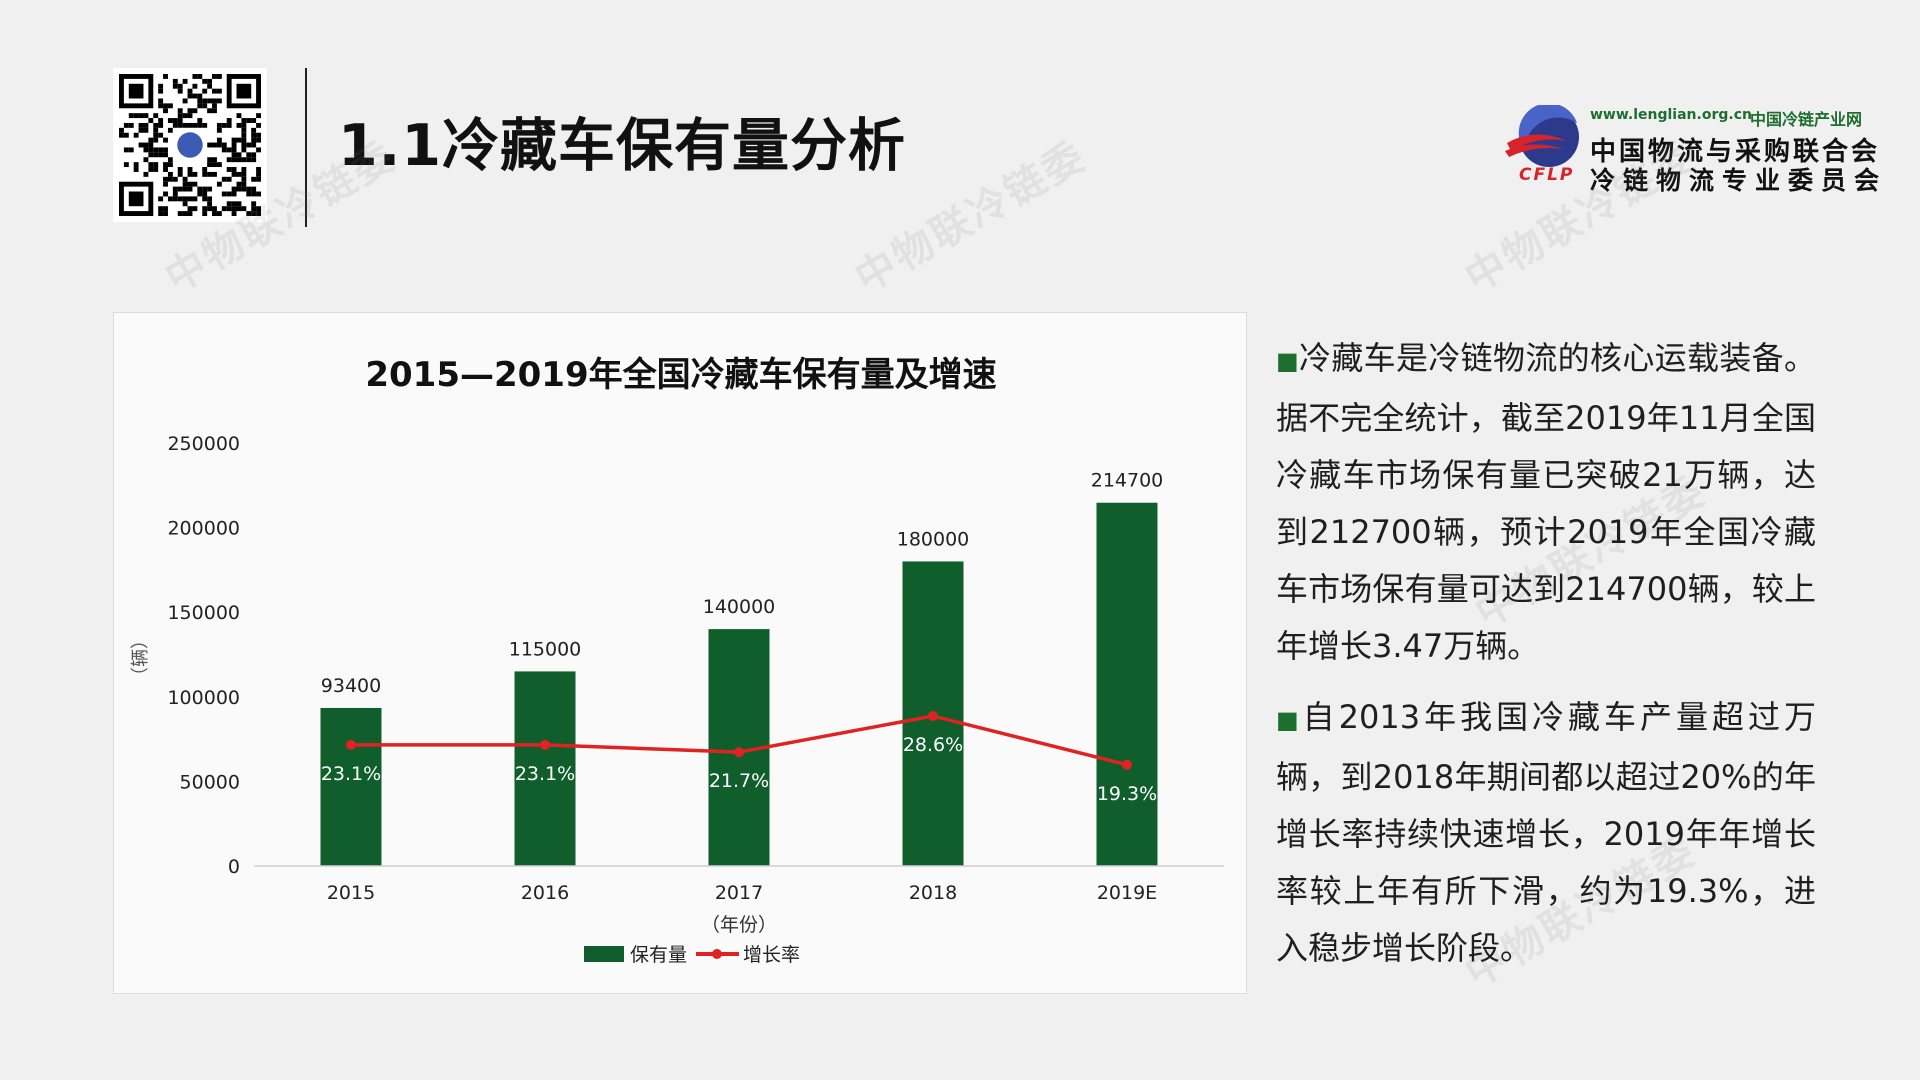 This screenshot has height=1080, width=1920. I want to click on bar-series, so click(739, 684).